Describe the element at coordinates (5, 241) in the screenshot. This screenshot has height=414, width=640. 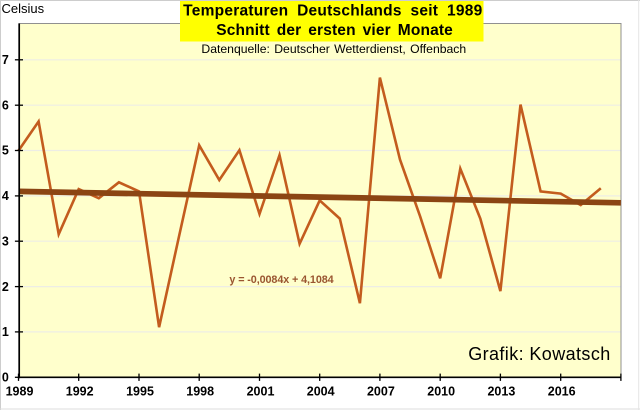
I see `svg-text: 3` at that location.